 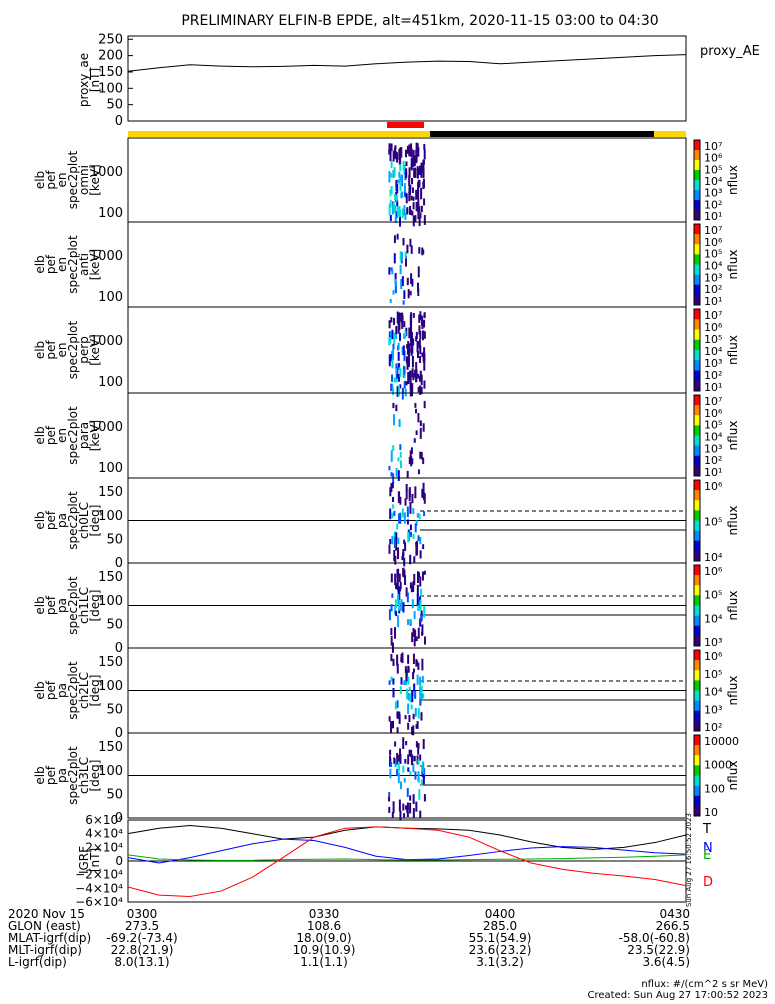 What do you see at coordinates (697, 775) in the screenshot?
I see `pa-ch3-colorbar` at bounding box center [697, 775].